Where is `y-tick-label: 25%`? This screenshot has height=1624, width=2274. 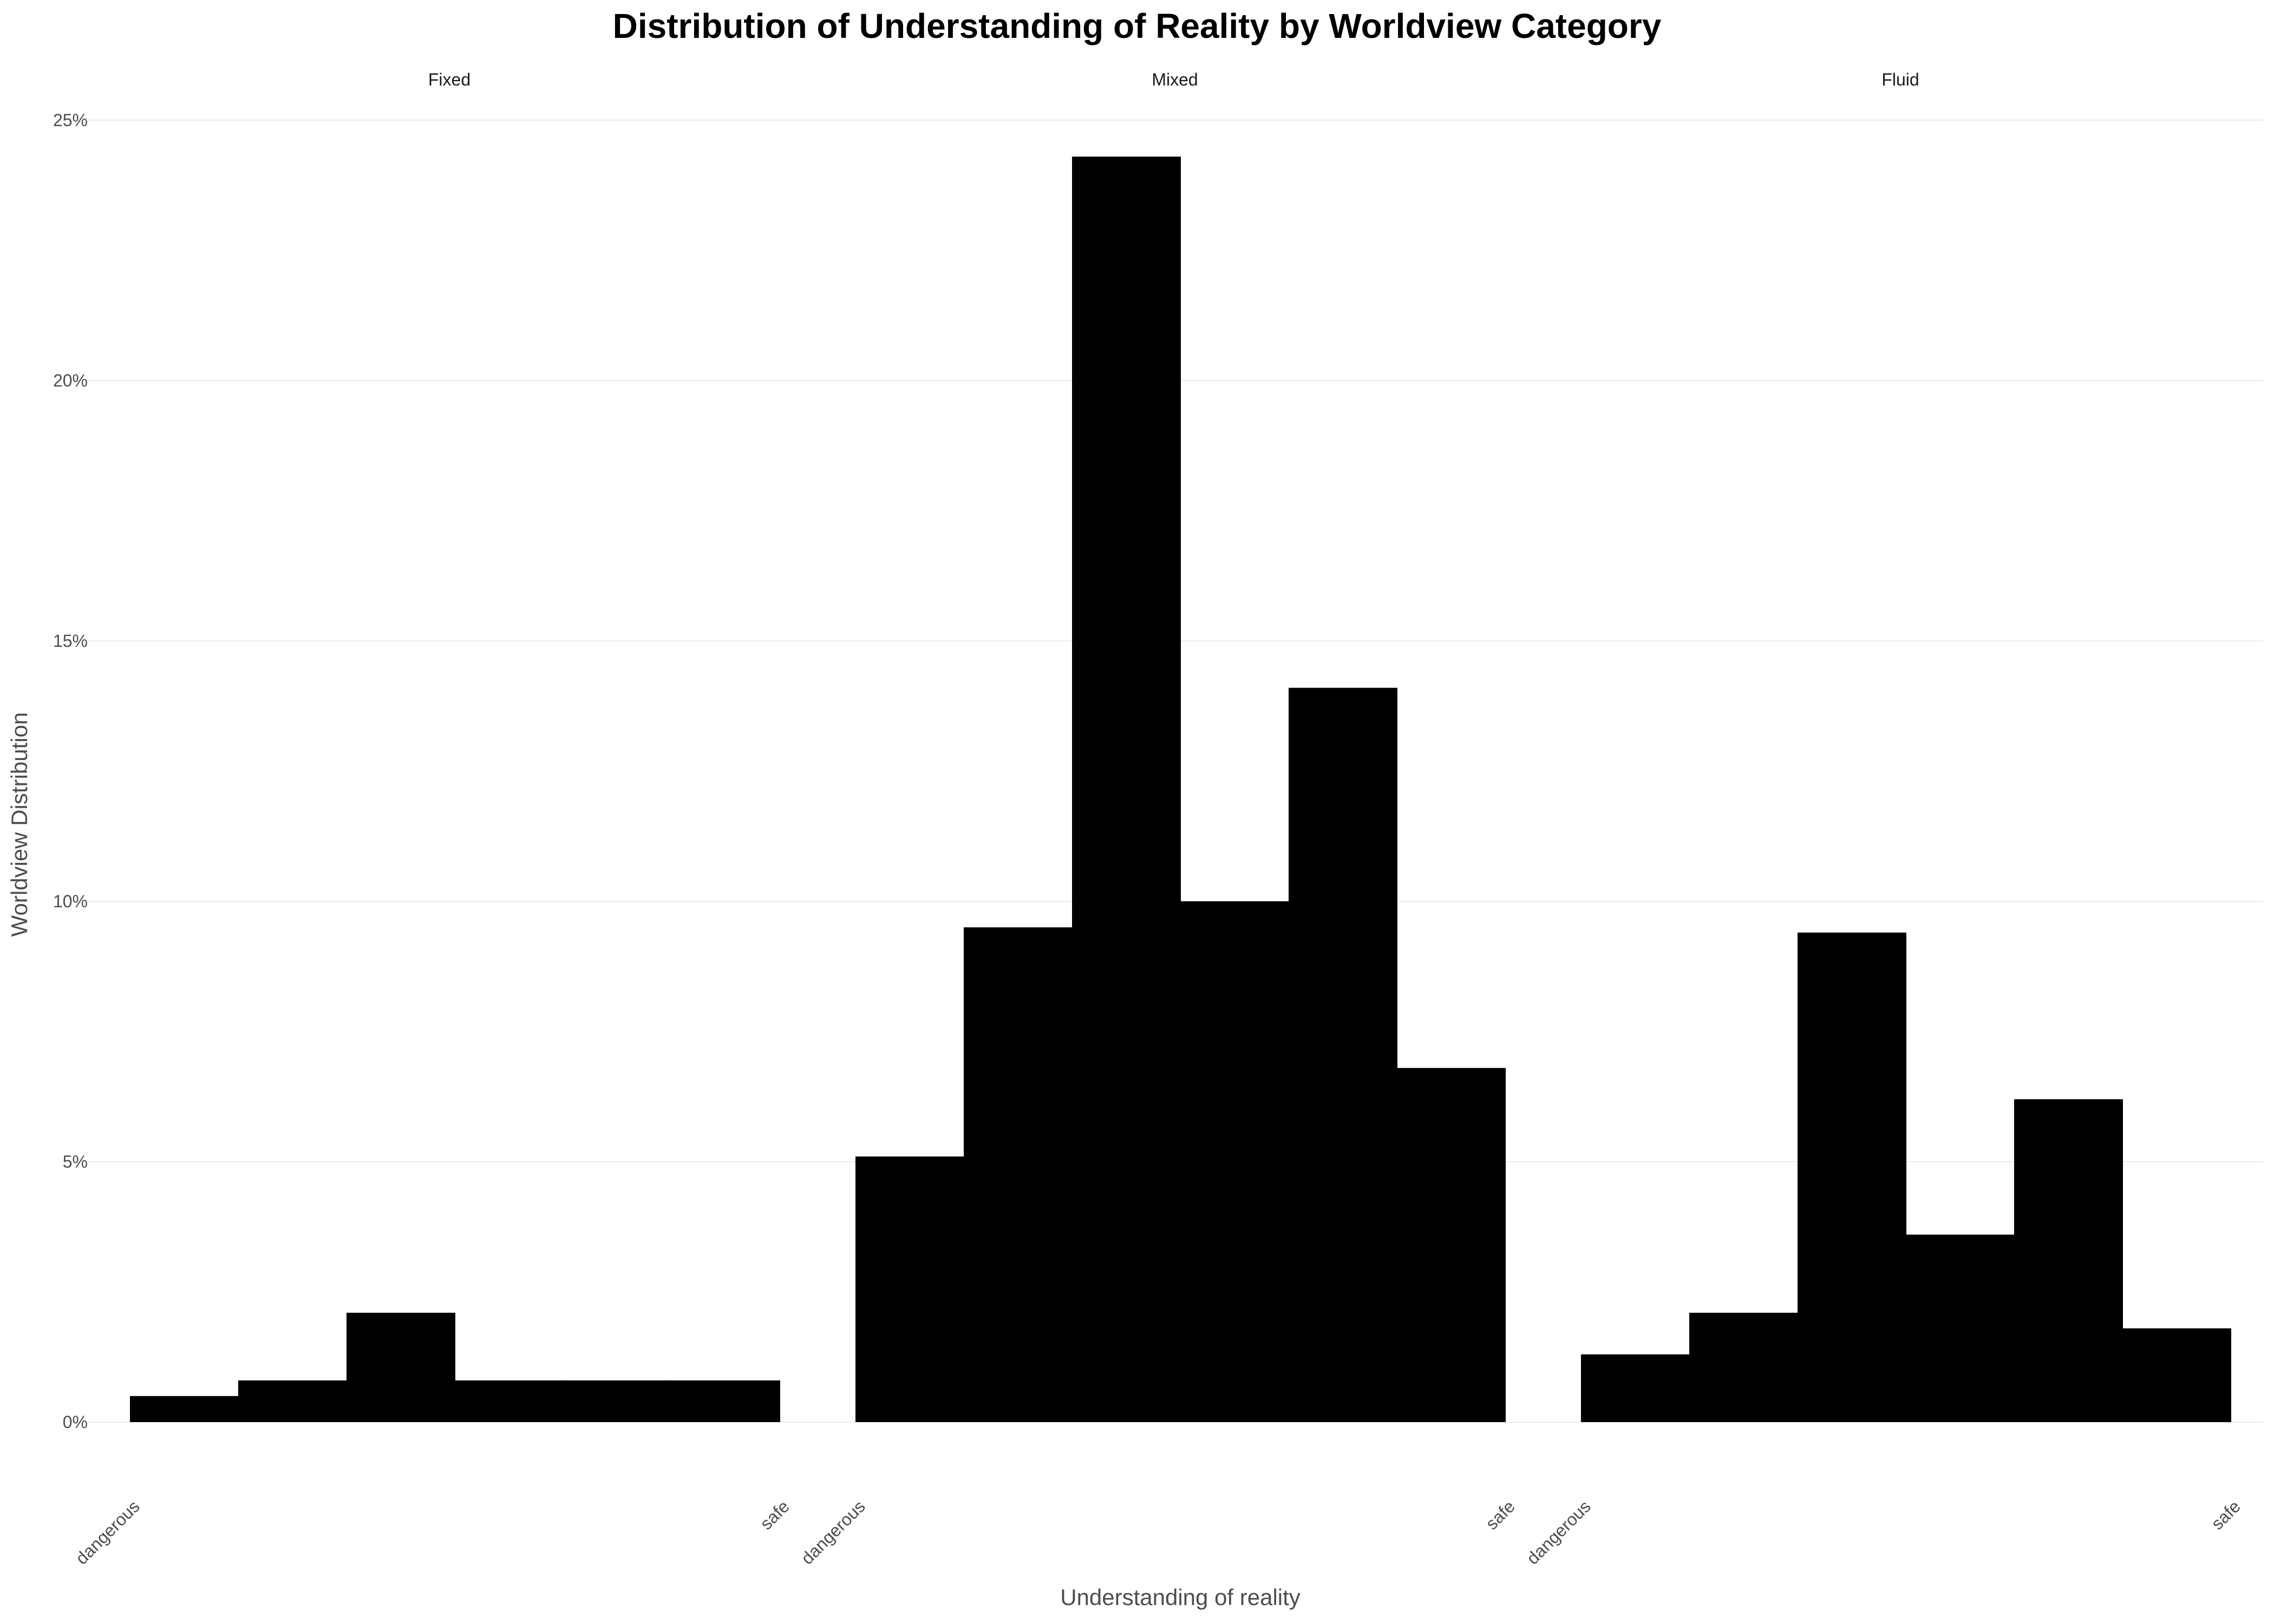
y-tick-label: 25% is located at coordinates (71, 120).